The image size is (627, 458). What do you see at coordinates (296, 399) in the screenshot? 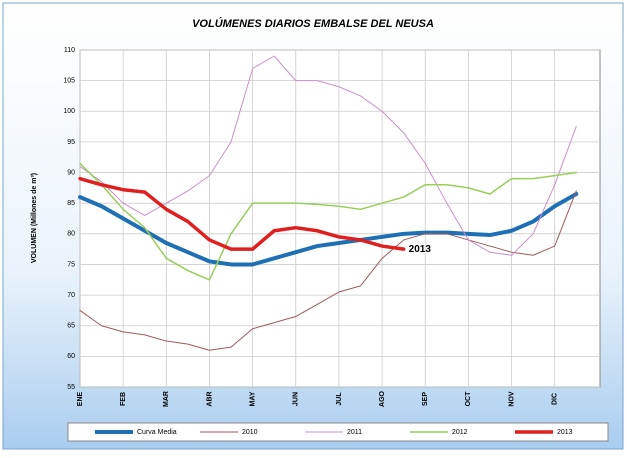
I see `x-tick-label: JUN` at bounding box center [296, 399].